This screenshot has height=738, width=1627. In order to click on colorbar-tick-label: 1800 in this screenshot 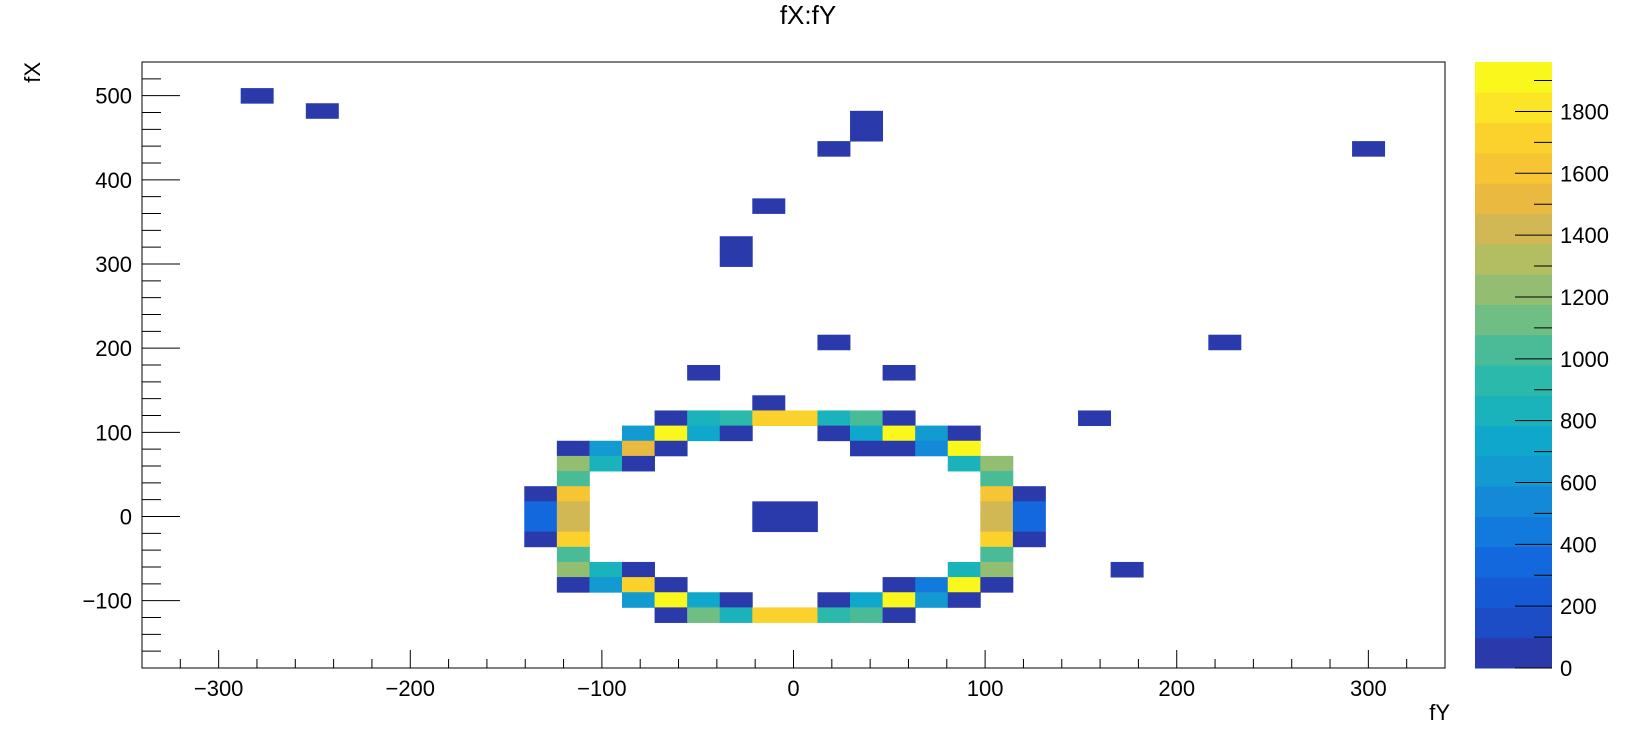, I will do `click(1584, 111)`.